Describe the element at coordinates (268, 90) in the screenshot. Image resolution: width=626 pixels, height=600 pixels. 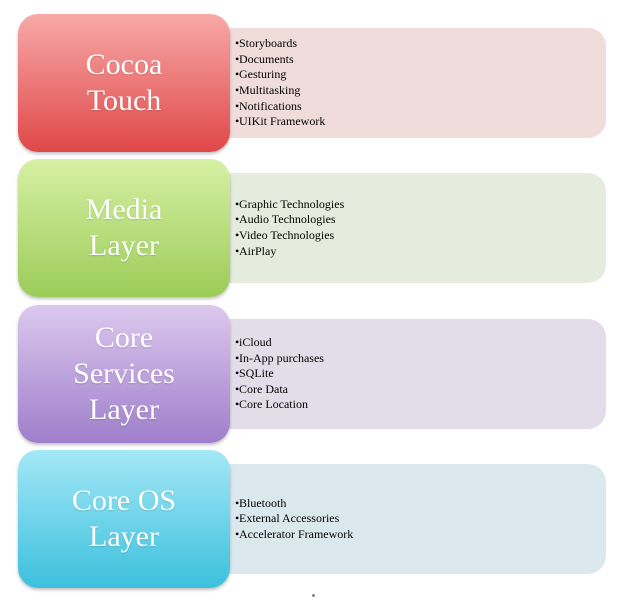
I see `feature-item: •Multitasking` at that location.